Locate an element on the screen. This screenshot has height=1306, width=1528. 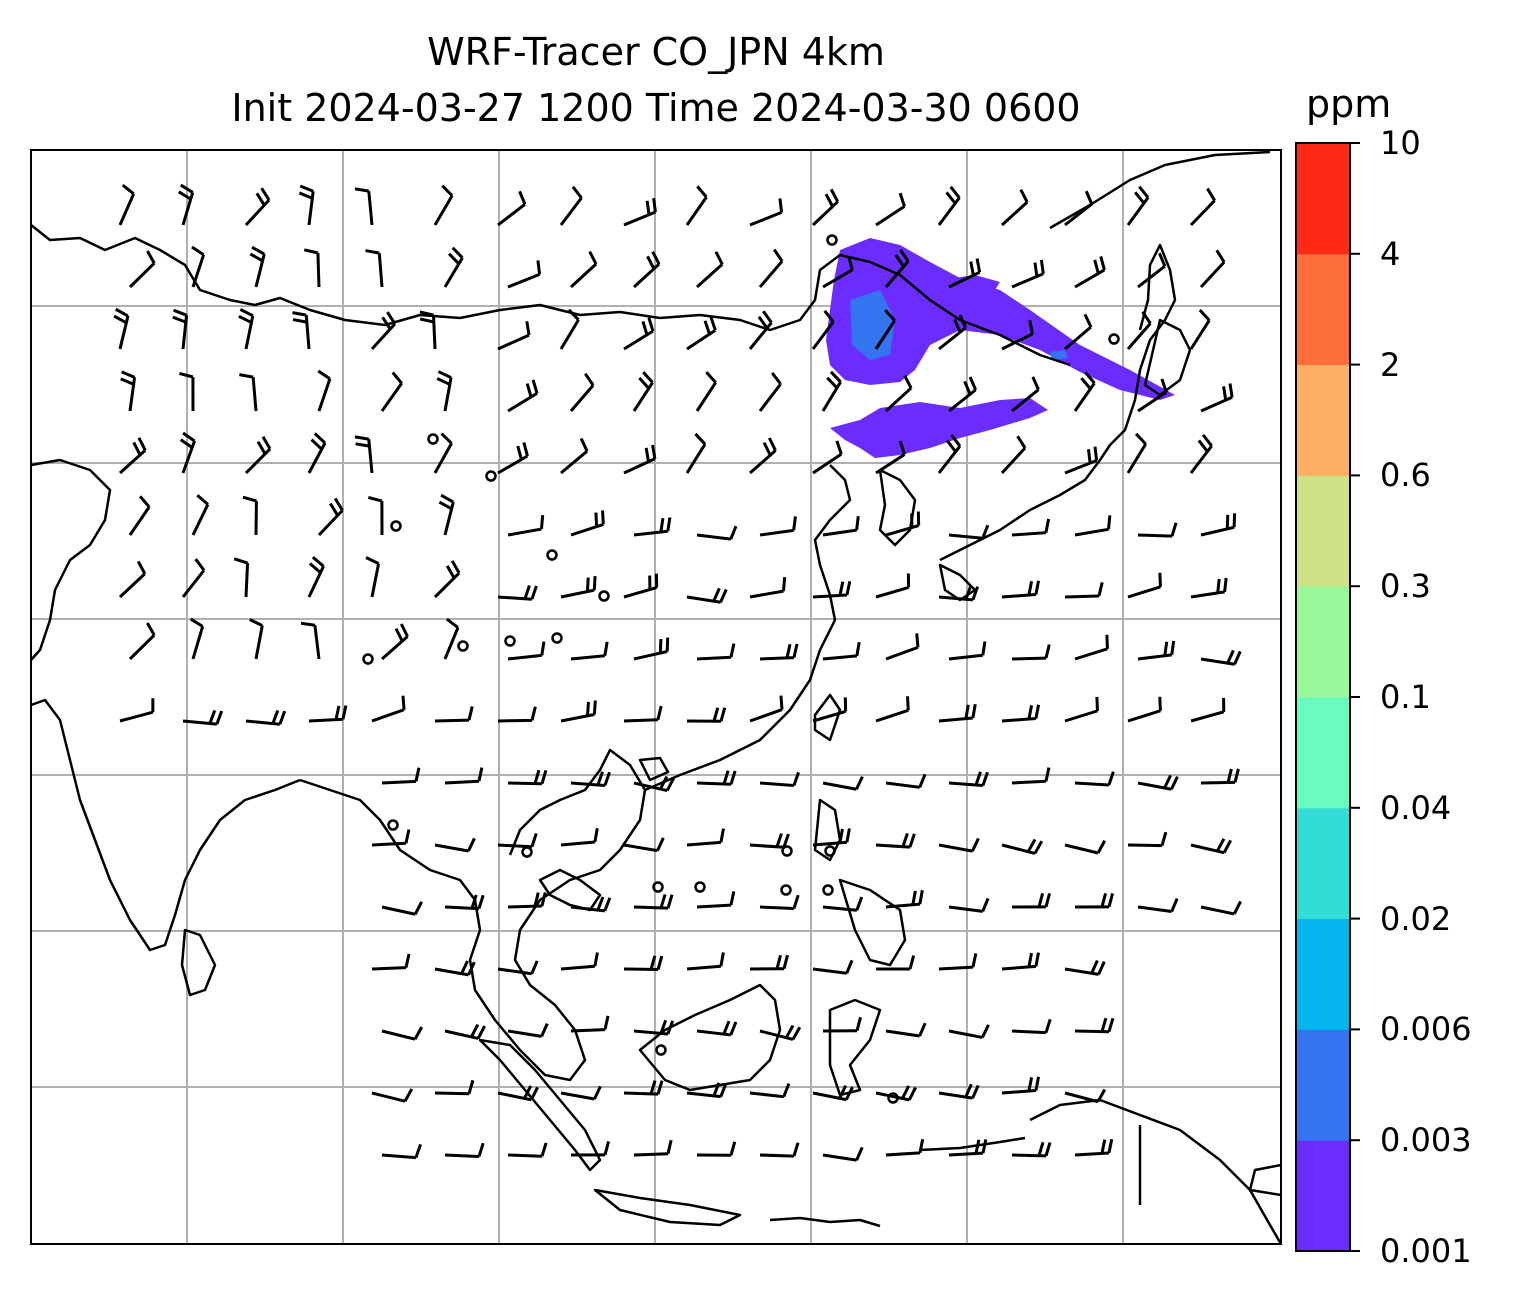
coastline-east-edge is located at coordinates (1265, 1180).